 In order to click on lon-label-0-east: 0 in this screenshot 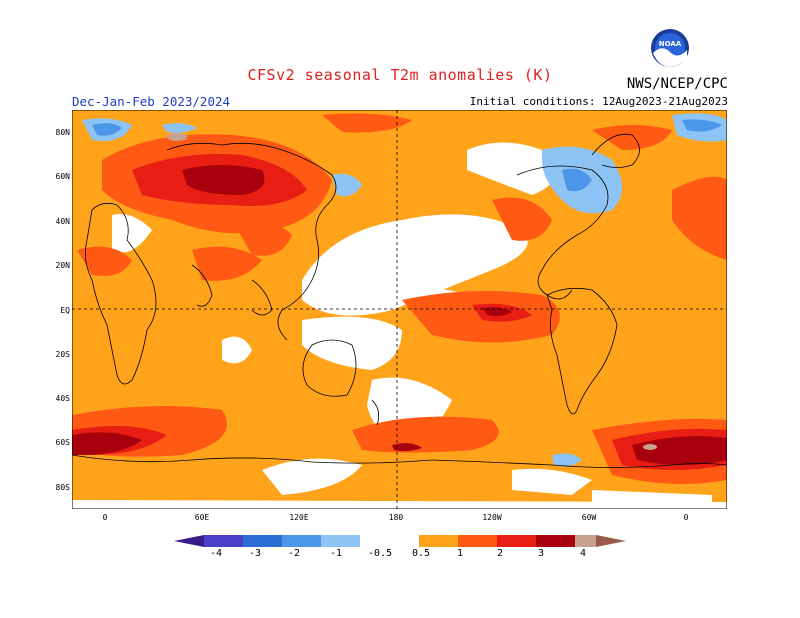, I will do `click(686, 517)`.